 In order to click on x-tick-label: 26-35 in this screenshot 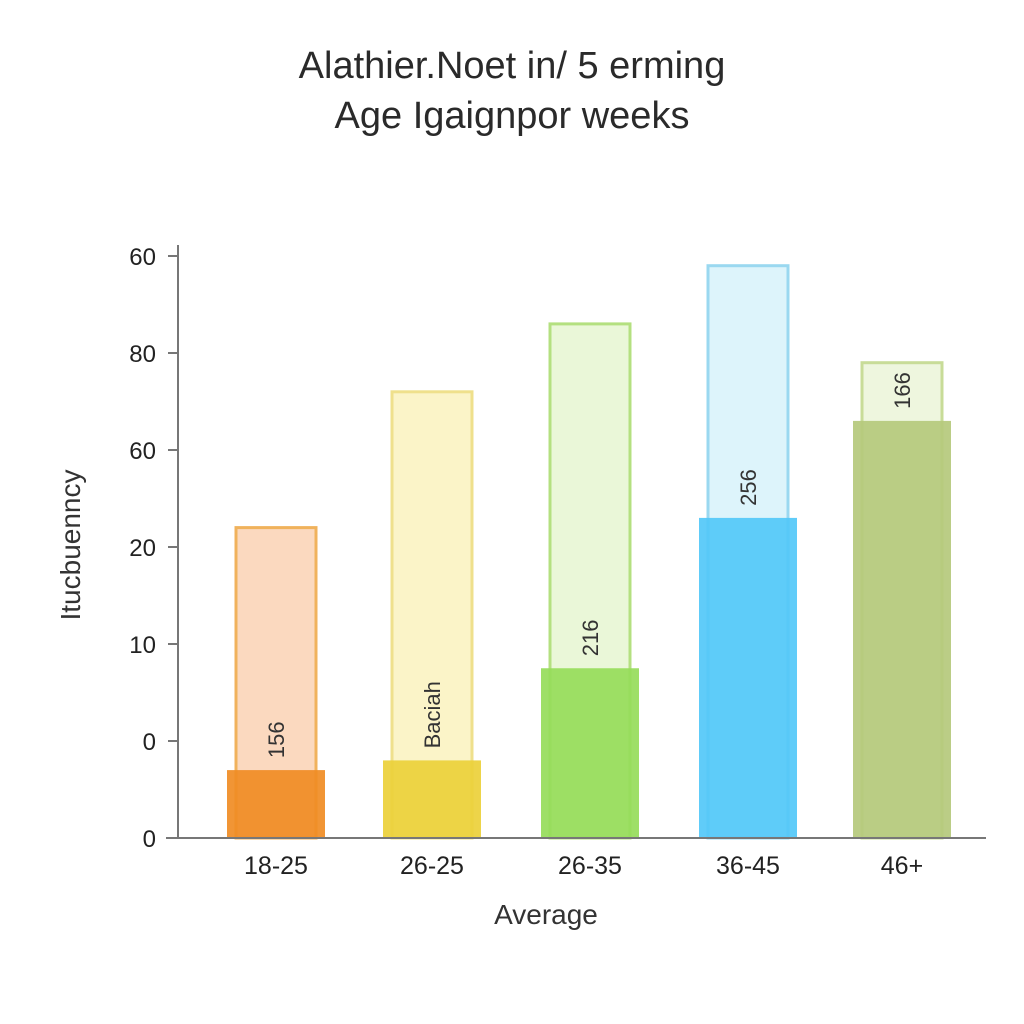, I will do `click(590, 866)`.